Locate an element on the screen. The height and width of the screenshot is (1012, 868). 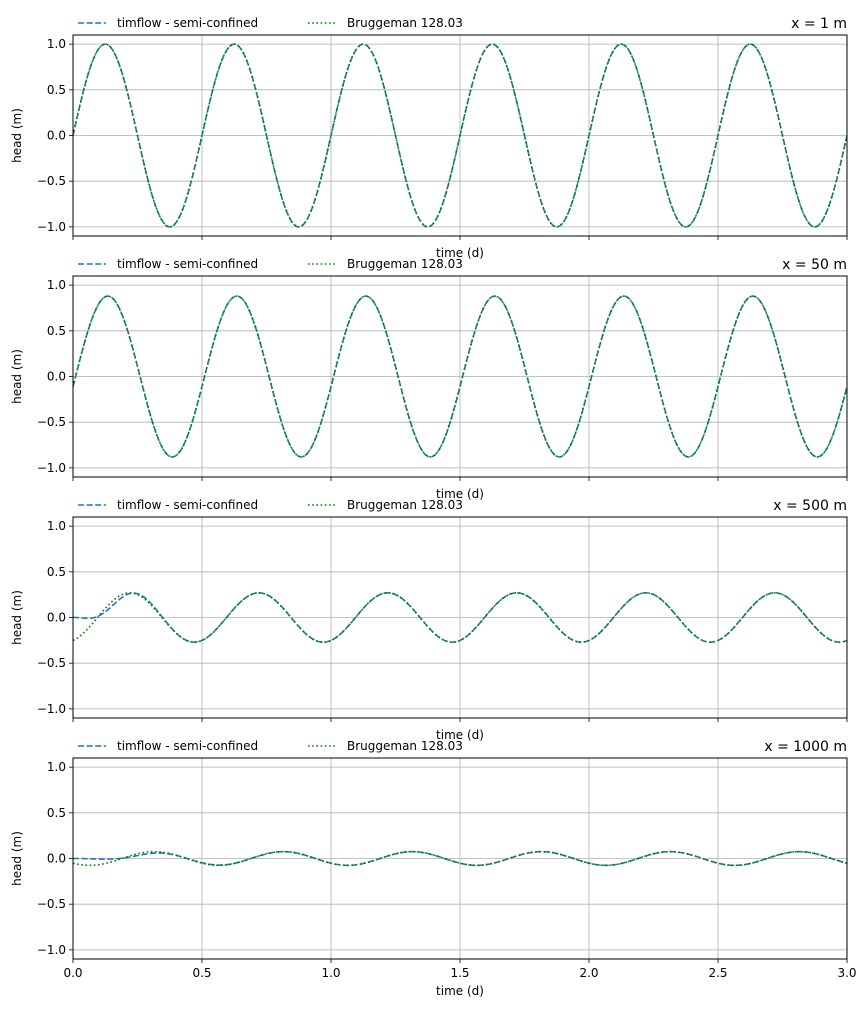
panel-title: x = 50 m is located at coordinates (814, 265).